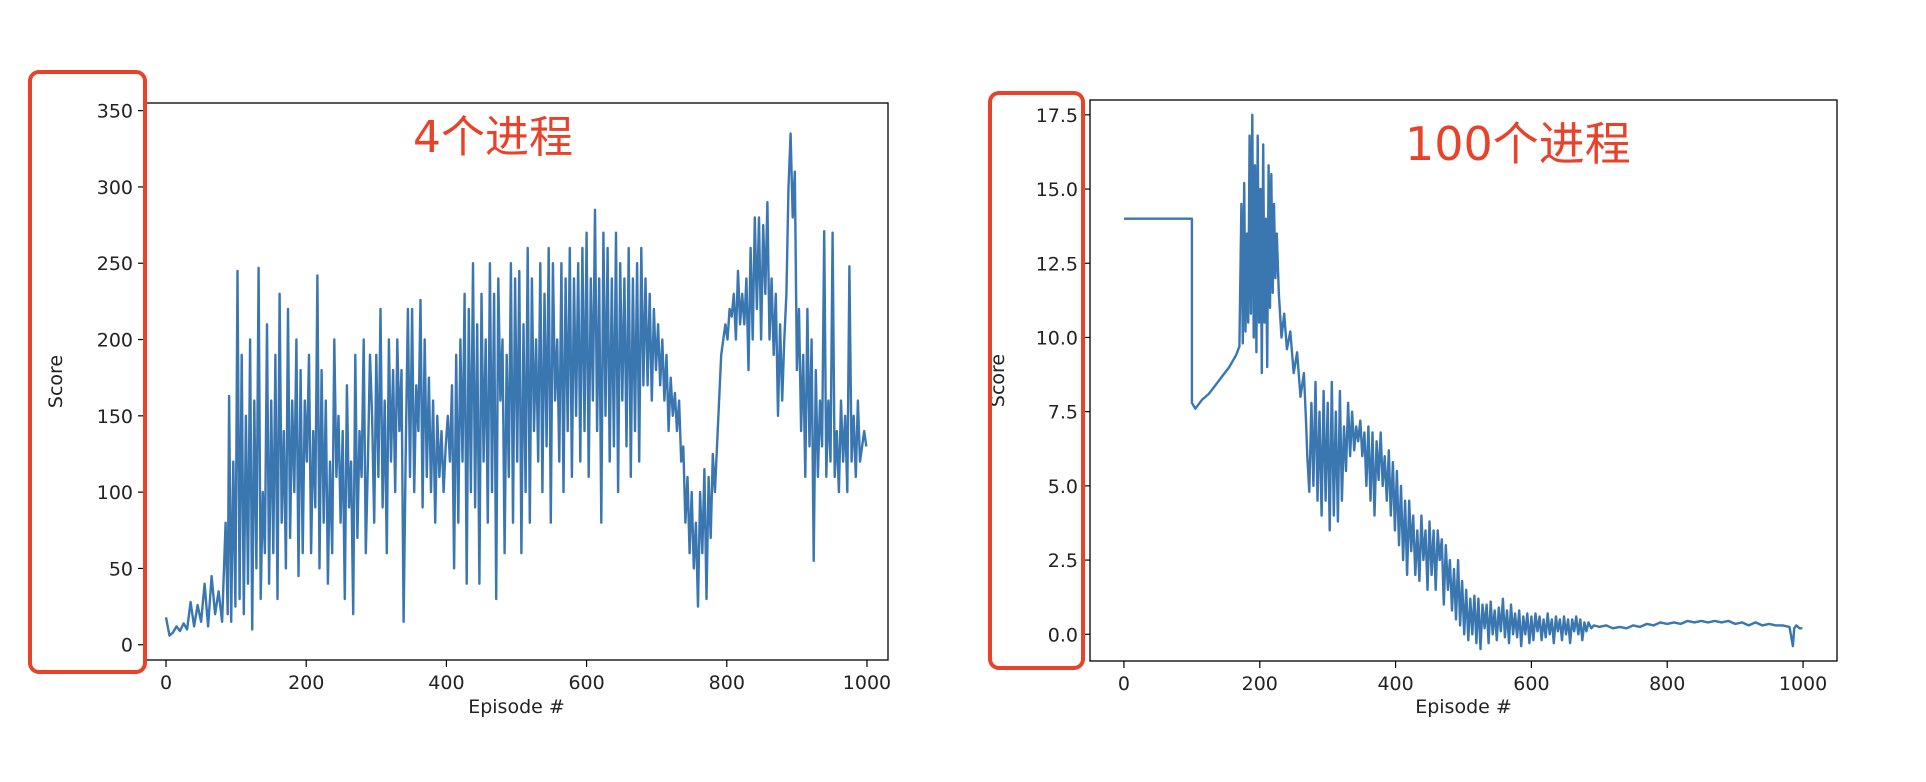  I want to click on y-tick-label: 300, so click(115, 188).